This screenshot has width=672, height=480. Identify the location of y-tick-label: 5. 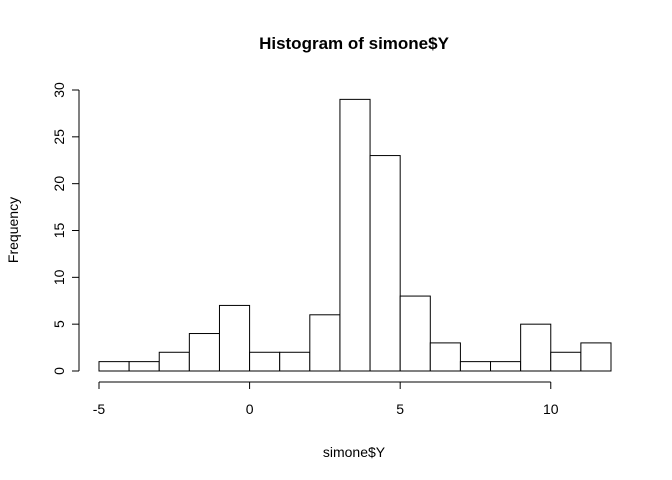
(59, 324).